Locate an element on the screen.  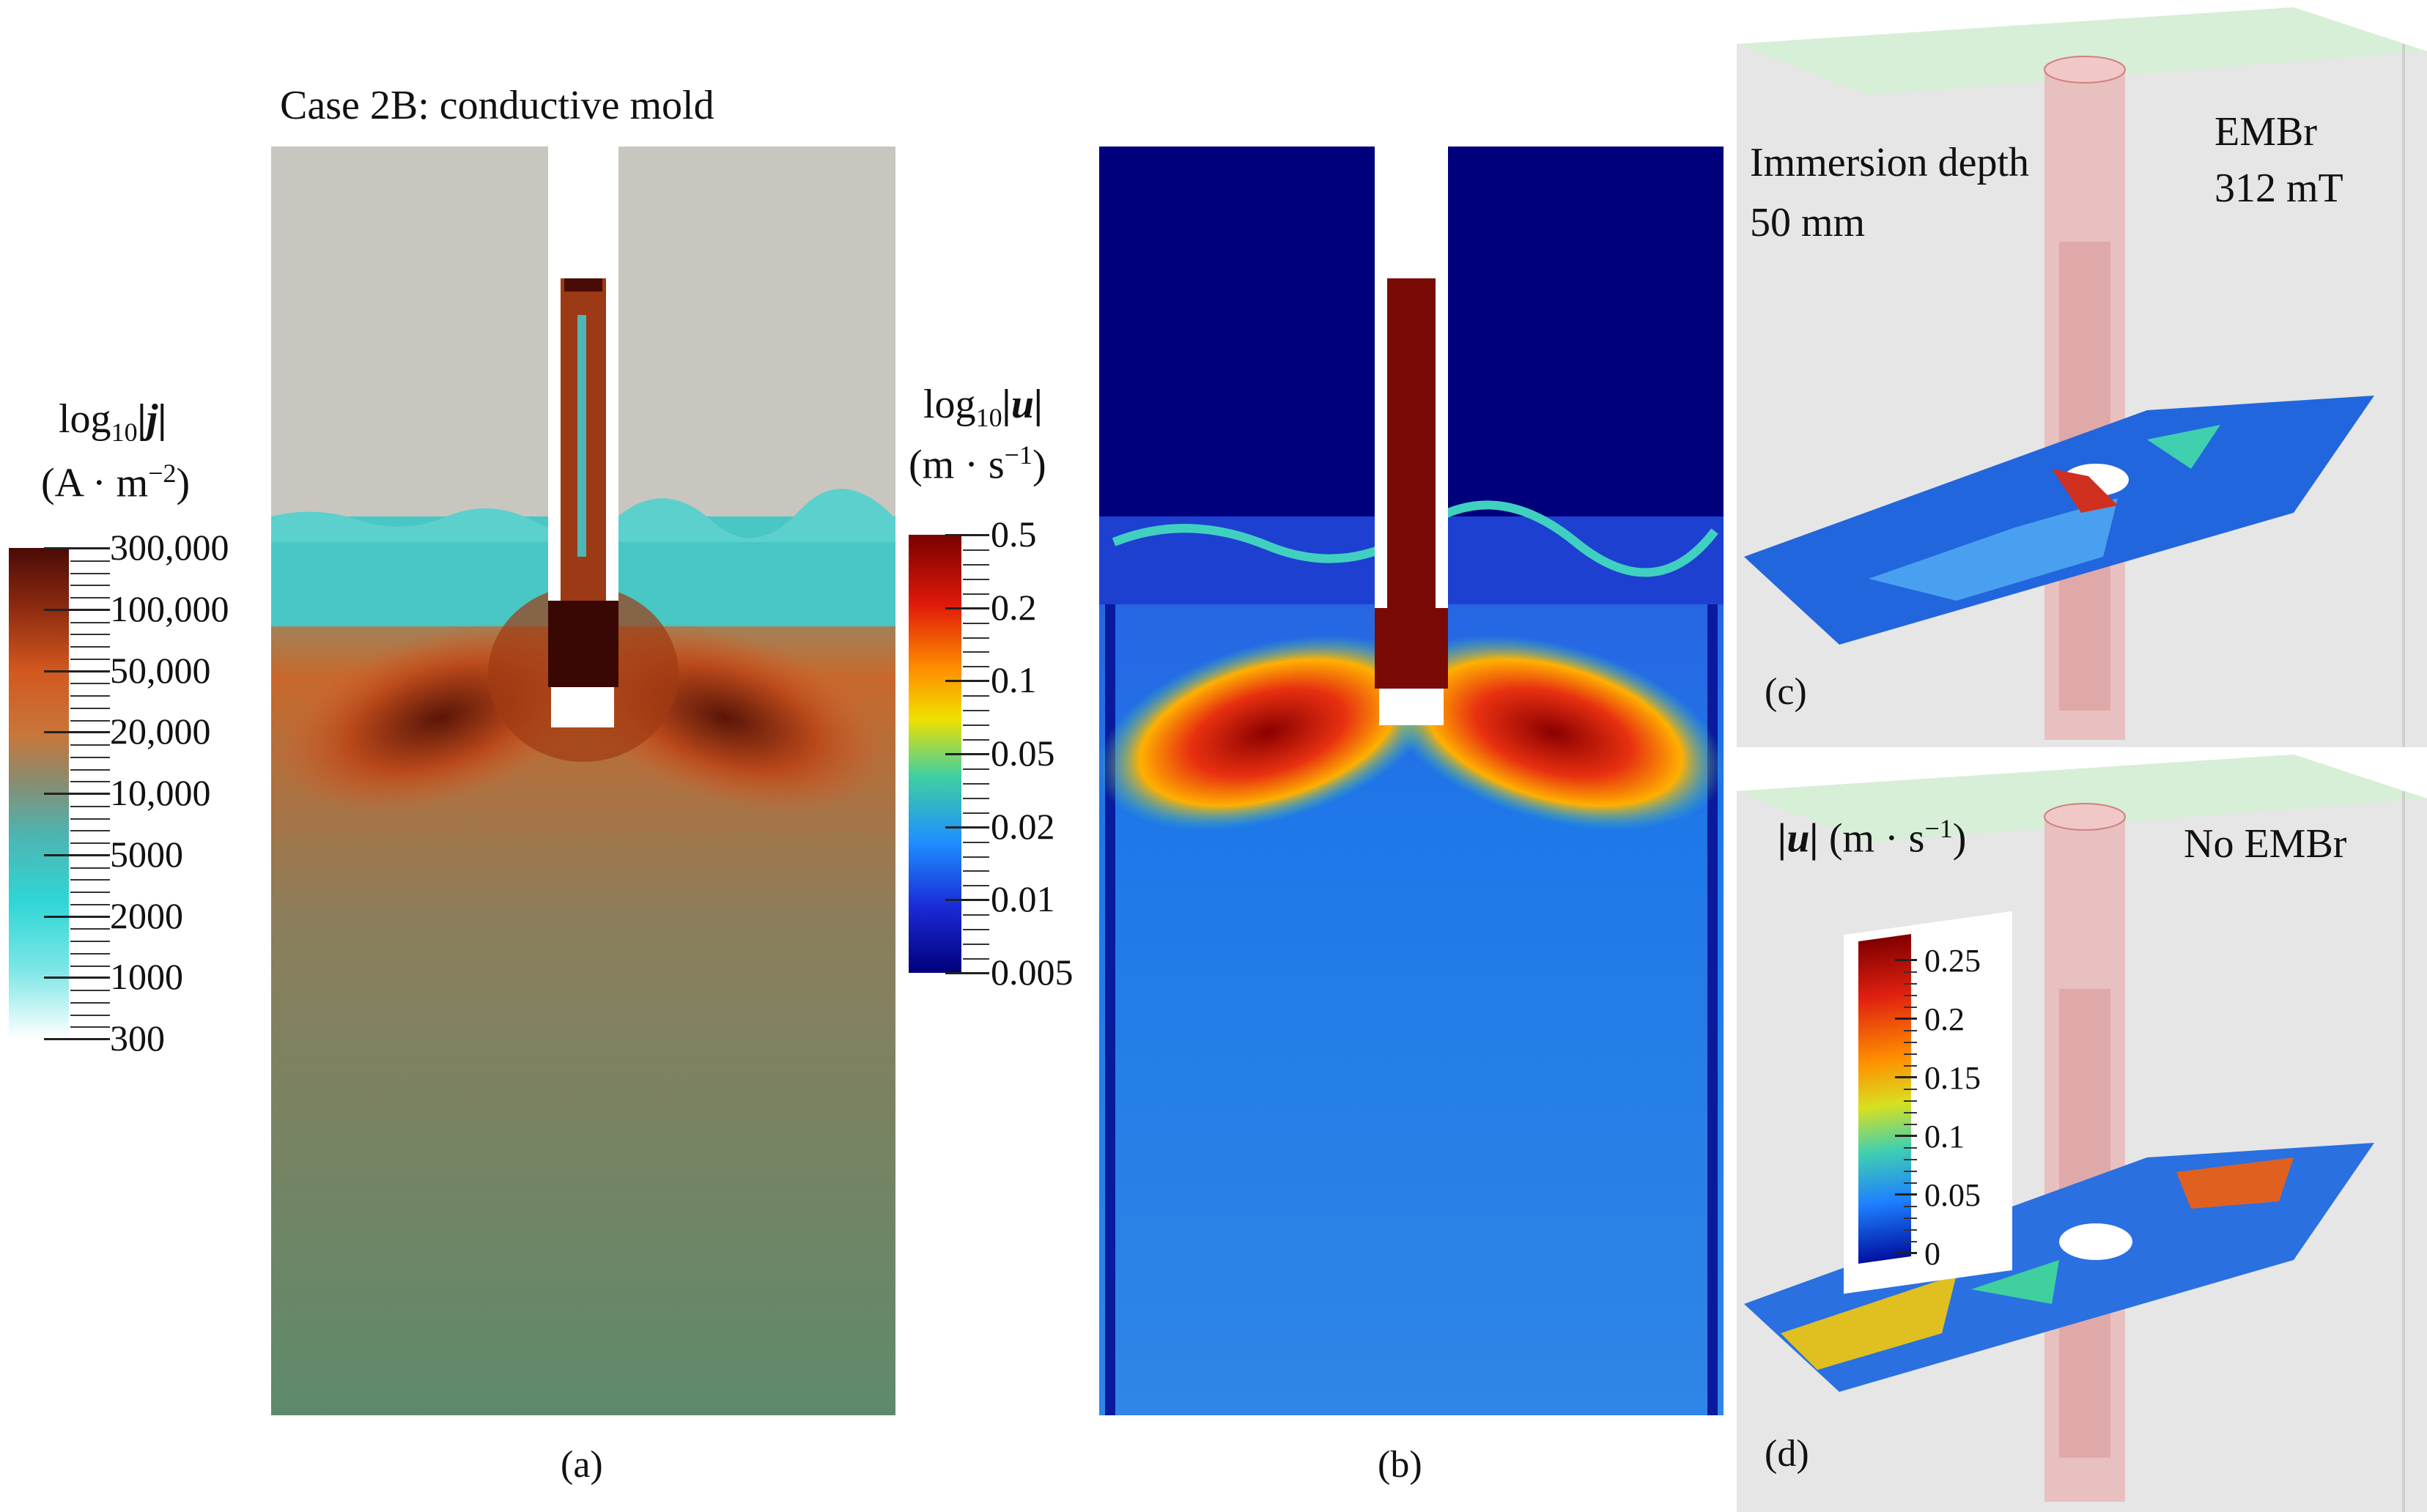
colorbar-tick-label: 0.02 is located at coordinates (1023, 826).